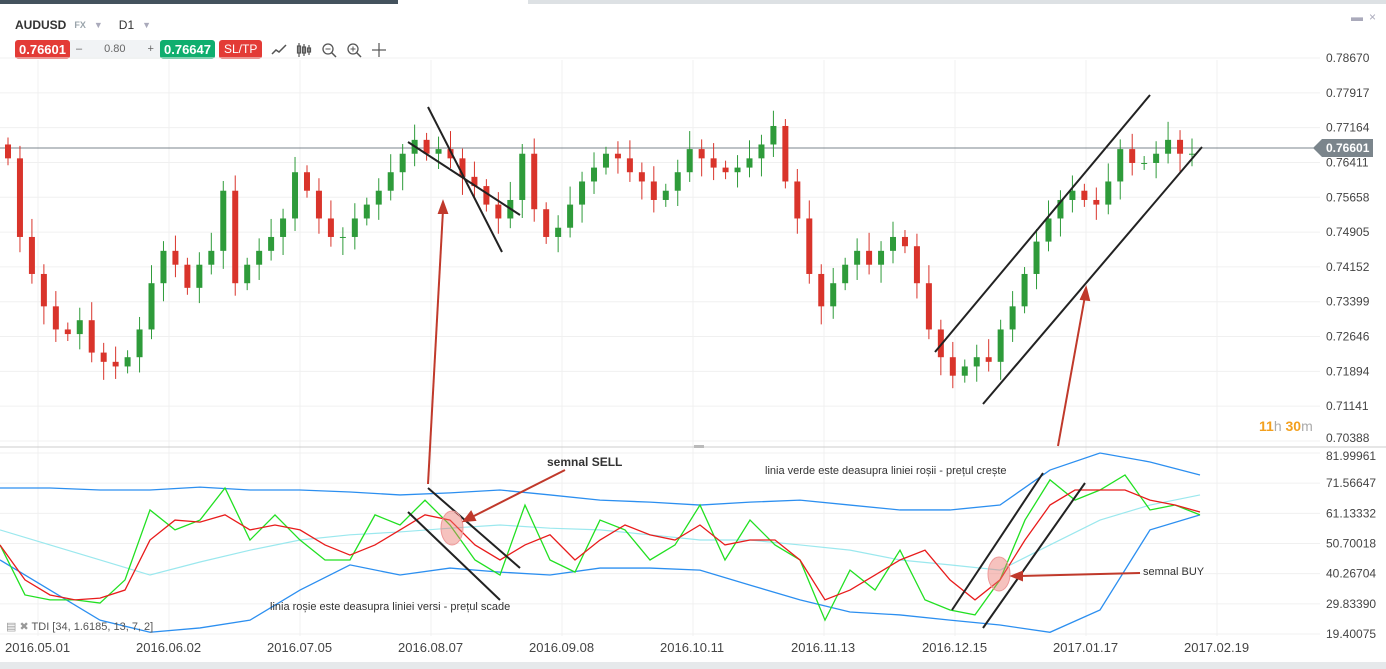  I want to click on price-tick-label: 0.78670, so click(1348, 58).